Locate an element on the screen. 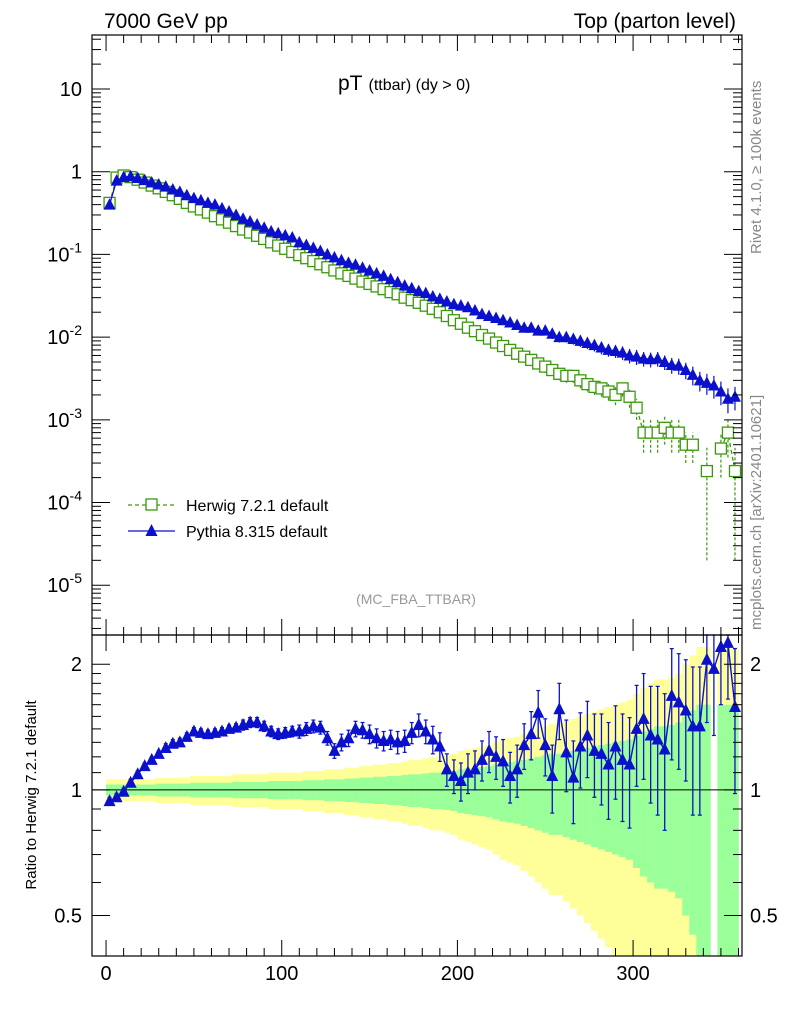  main-y-tick-label: 10-5 is located at coordinates (64, 583).